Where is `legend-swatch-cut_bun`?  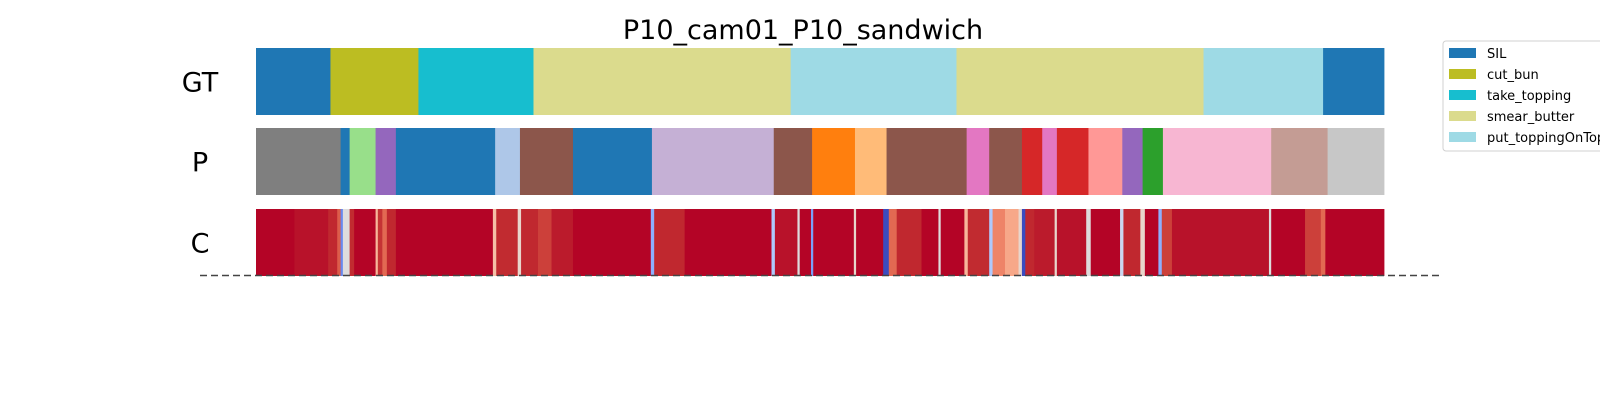 legend-swatch-cut_bun is located at coordinates (1462, 74).